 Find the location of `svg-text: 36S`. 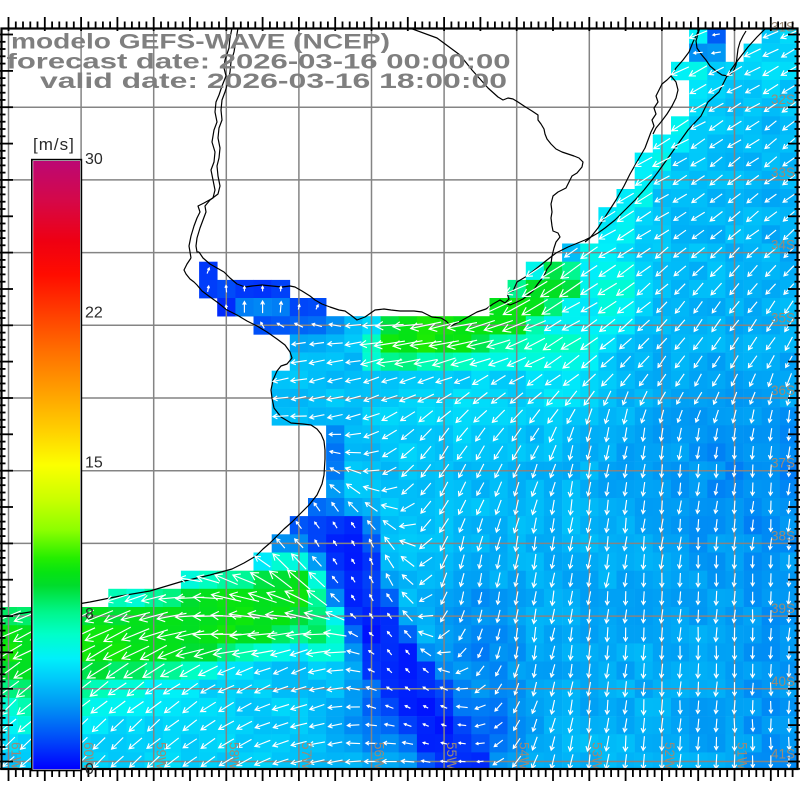

svg-text: 36S is located at coordinates (783, 390).